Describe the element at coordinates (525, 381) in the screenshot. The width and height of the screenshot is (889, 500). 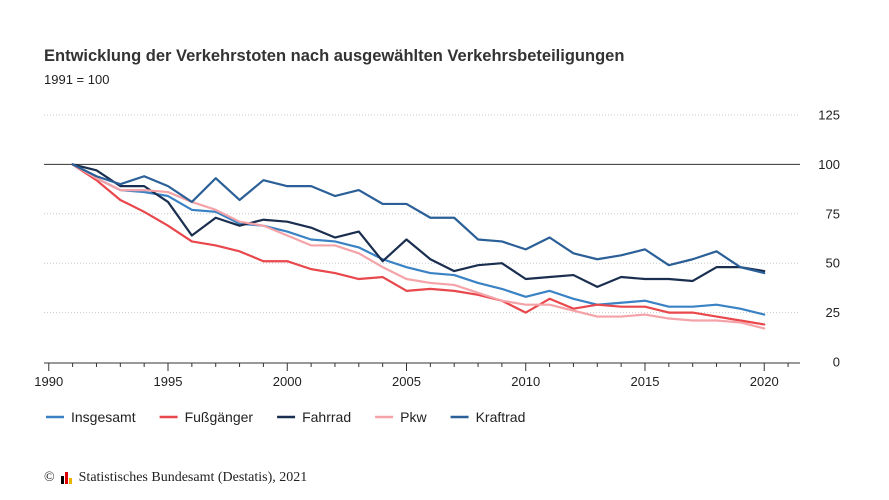
I see `x-tick-label: 2010` at that location.